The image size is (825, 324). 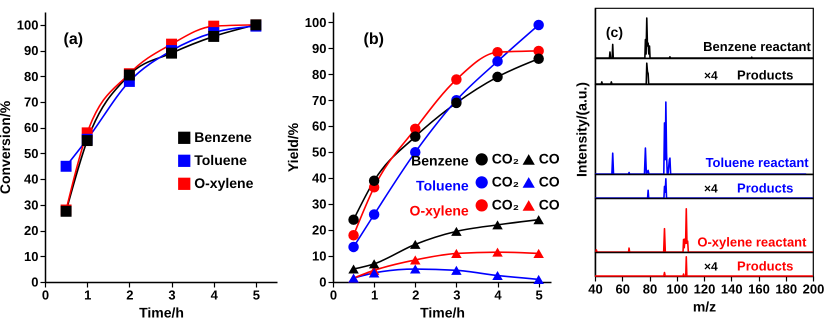 What do you see at coordinates (292, 147) in the screenshot?
I see `y-axis-title: Yield/%` at bounding box center [292, 147].